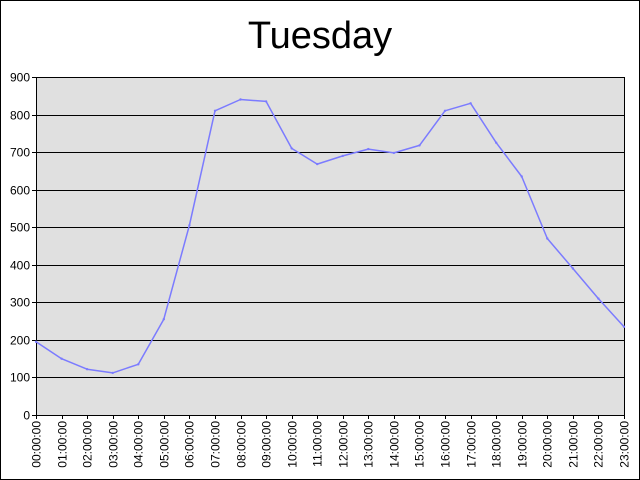 The width and height of the screenshot is (640, 480). Describe the element at coordinates (419, 145) in the screenshot. I see `data-point-15:00:00` at that location.